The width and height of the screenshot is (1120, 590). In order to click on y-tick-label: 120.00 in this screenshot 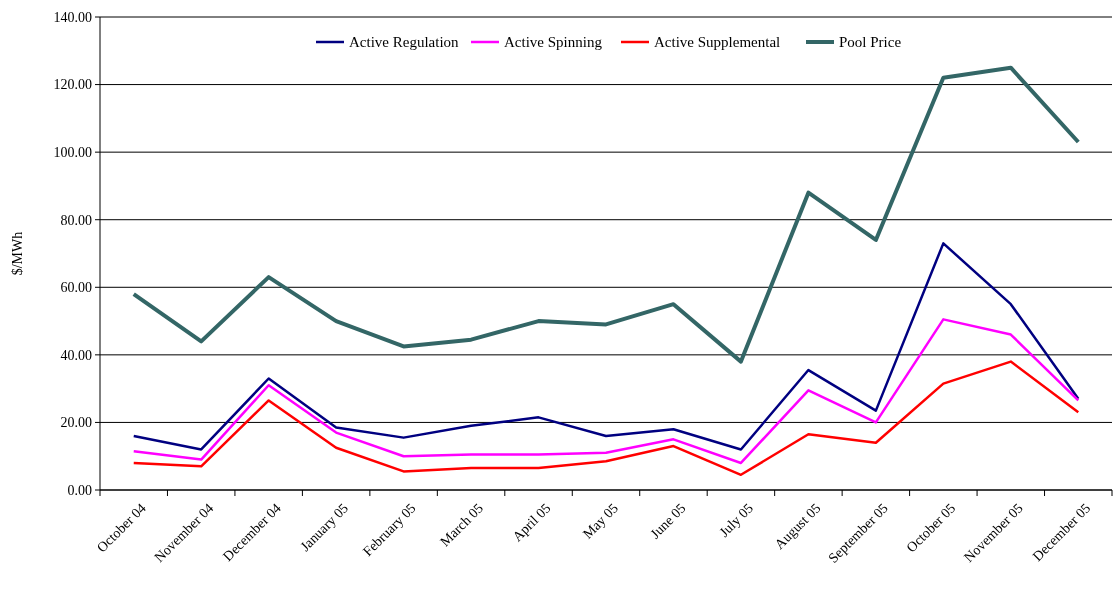, I will do `click(72, 85)`.